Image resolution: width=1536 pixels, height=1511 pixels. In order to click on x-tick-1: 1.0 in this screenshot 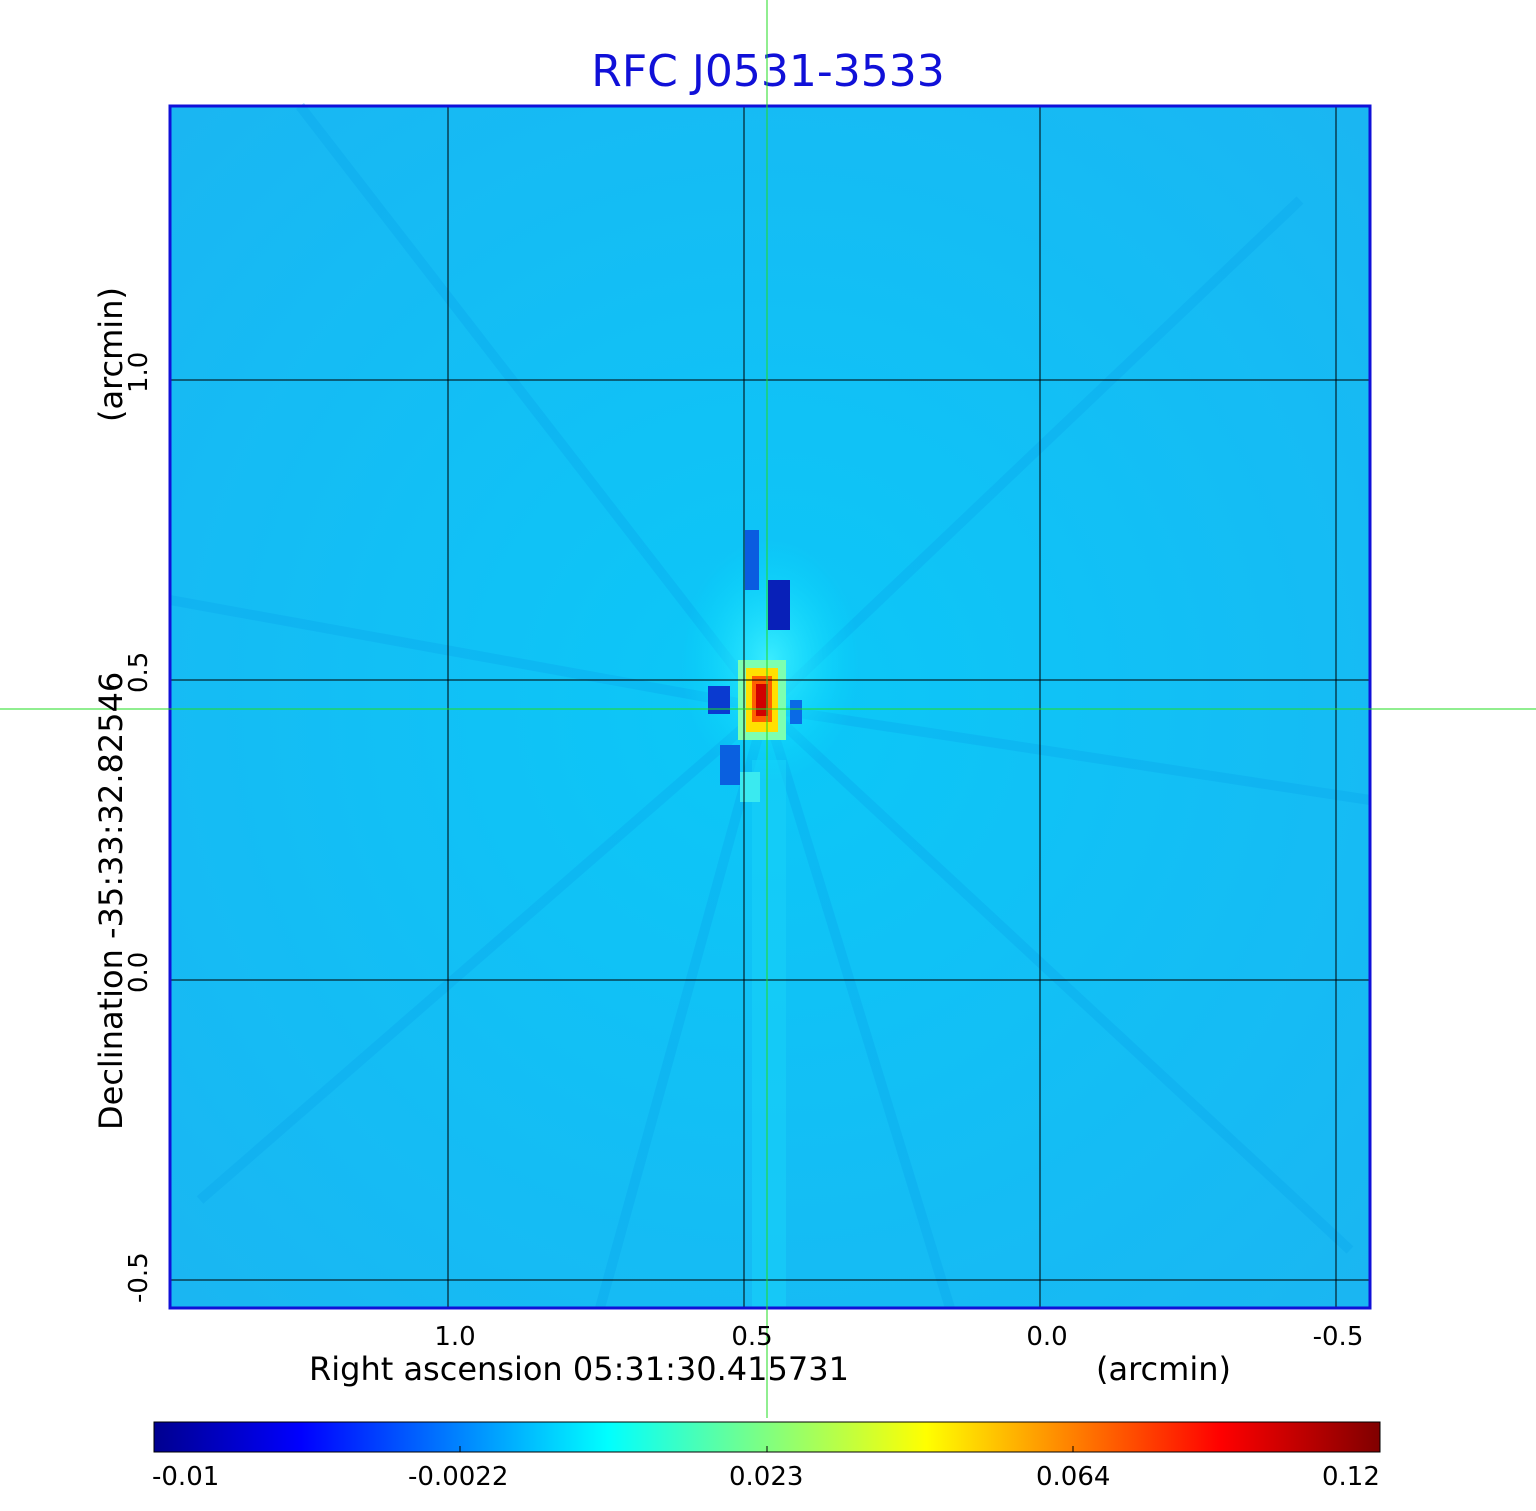, I will do `click(455, 1337)`.